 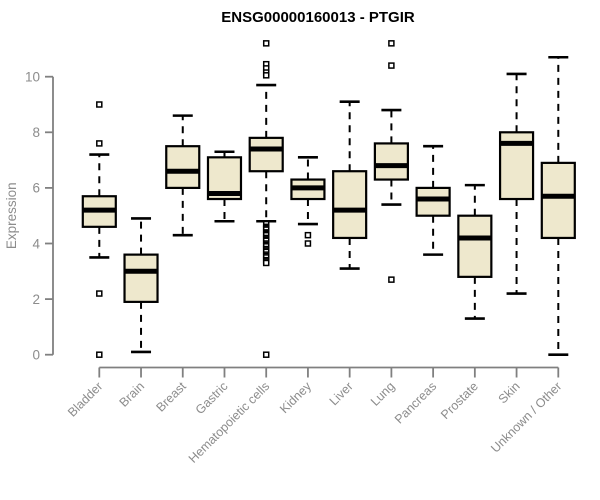 What do you see at coordinates (509, 392) in the screenshot?
I see `x-axis-category-label: Skin` at bounding box center [509, 392].